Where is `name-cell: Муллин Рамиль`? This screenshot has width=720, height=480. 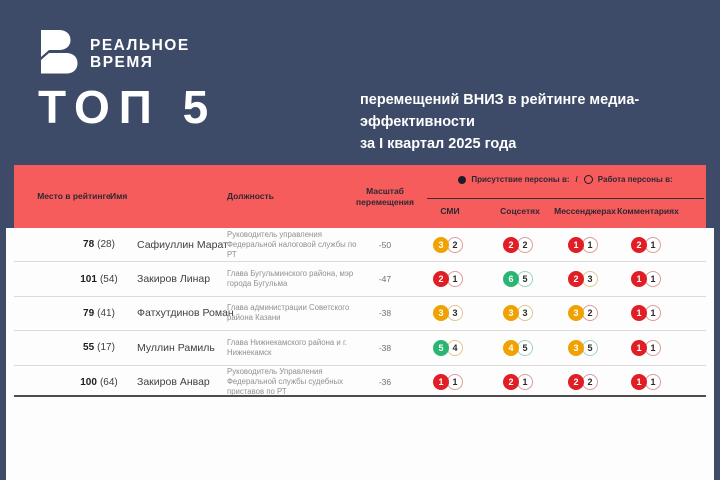
name-cell: Муллин Рамиль is located at coordinates (176, 347).